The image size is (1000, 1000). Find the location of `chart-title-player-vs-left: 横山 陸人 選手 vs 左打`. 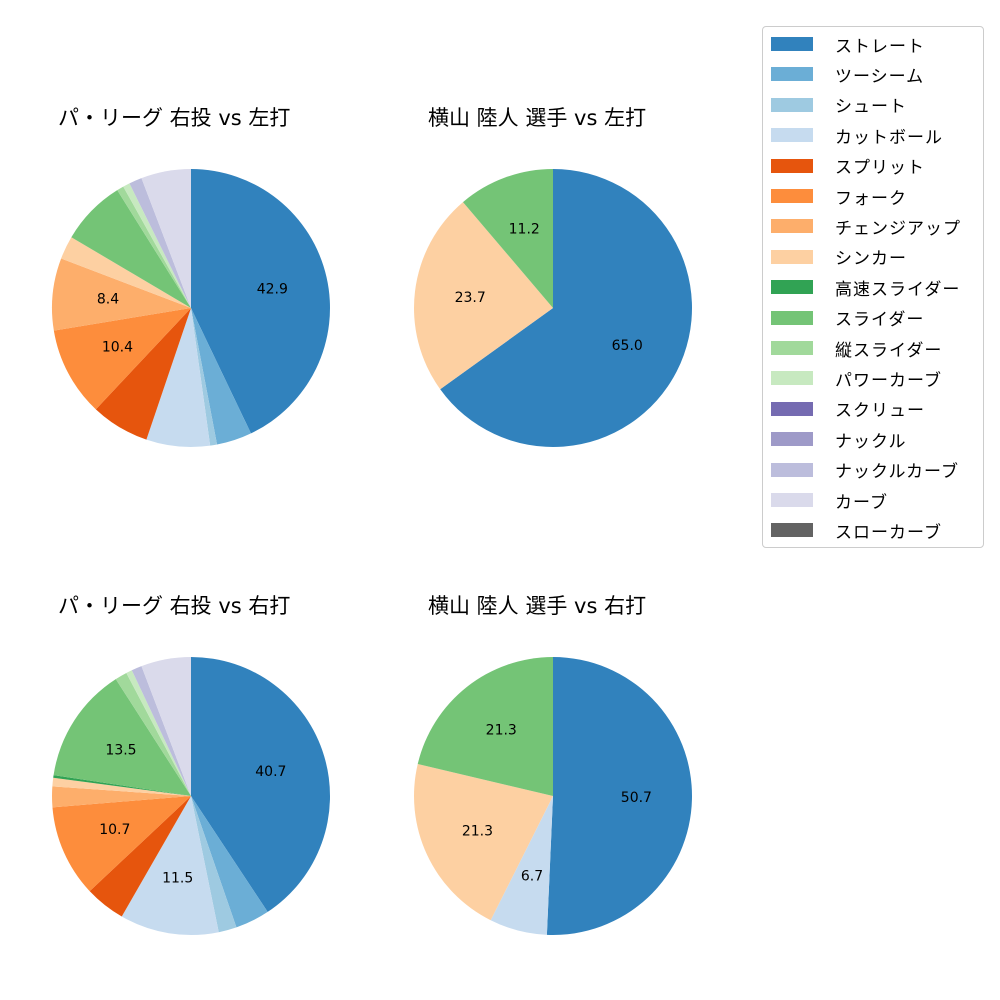

chart-title-player-vs-left: 横山 陸人 選手 vs 左打 is located at coordinates (537, 118).